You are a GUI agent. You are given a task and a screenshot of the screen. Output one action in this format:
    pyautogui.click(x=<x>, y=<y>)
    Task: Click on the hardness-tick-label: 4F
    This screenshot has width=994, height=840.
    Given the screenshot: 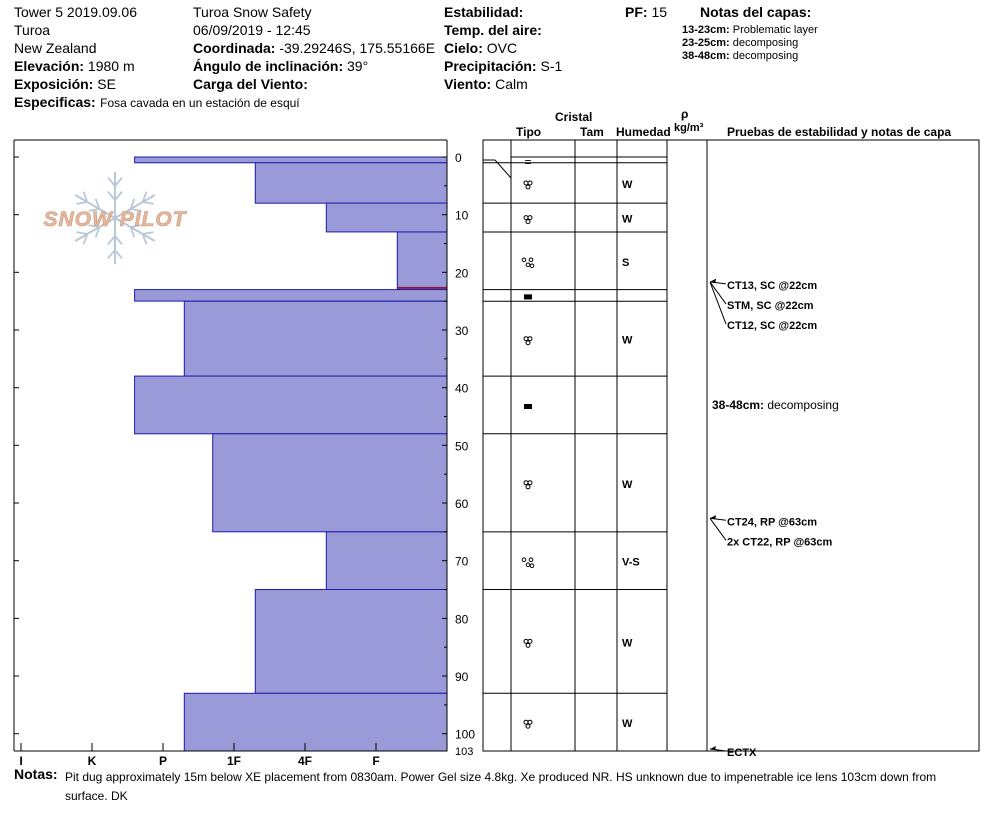 What is the action you would take?
    pyautogui.click(x=305, y=761)
    